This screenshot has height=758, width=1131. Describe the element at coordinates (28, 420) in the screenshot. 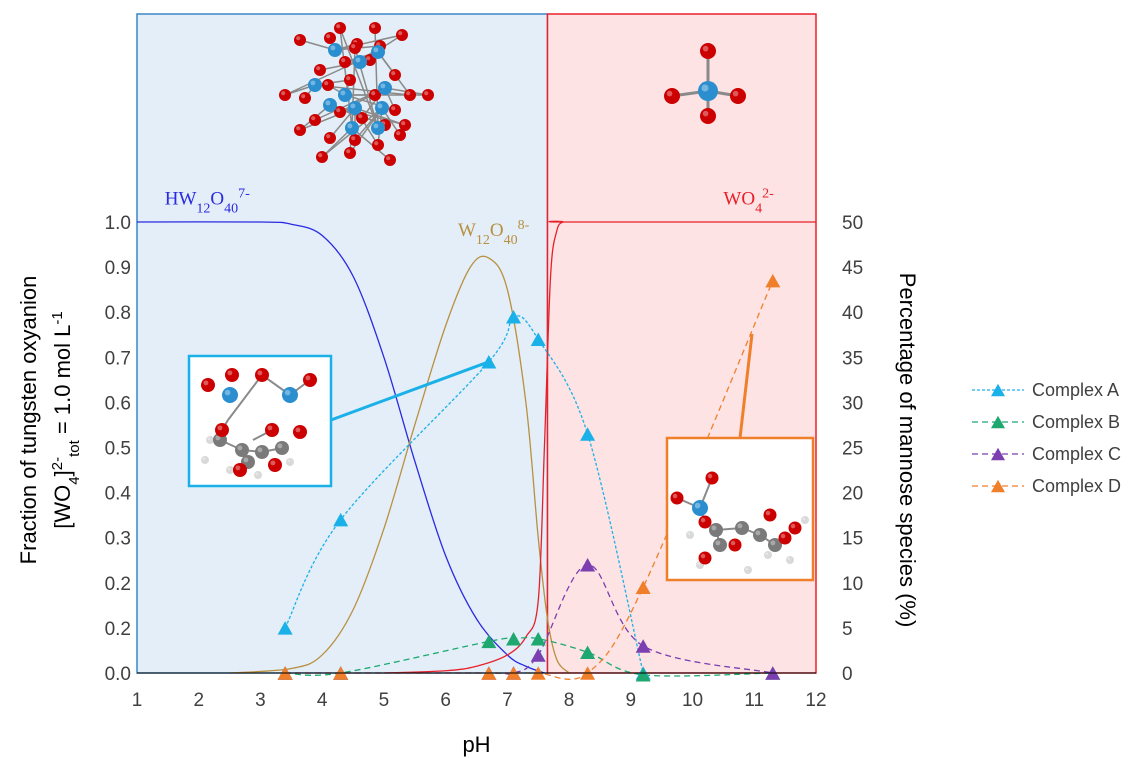

I see `y-left-title-line1: Fraction of tungsten oxyanion` at that location.